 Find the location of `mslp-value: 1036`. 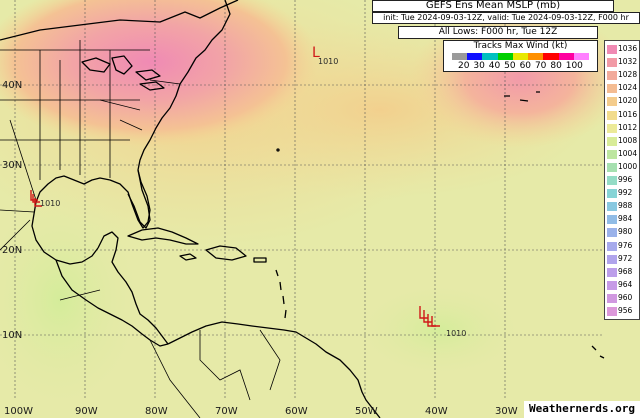

mslp-value: 1036 is located at coordinates (628, 48).